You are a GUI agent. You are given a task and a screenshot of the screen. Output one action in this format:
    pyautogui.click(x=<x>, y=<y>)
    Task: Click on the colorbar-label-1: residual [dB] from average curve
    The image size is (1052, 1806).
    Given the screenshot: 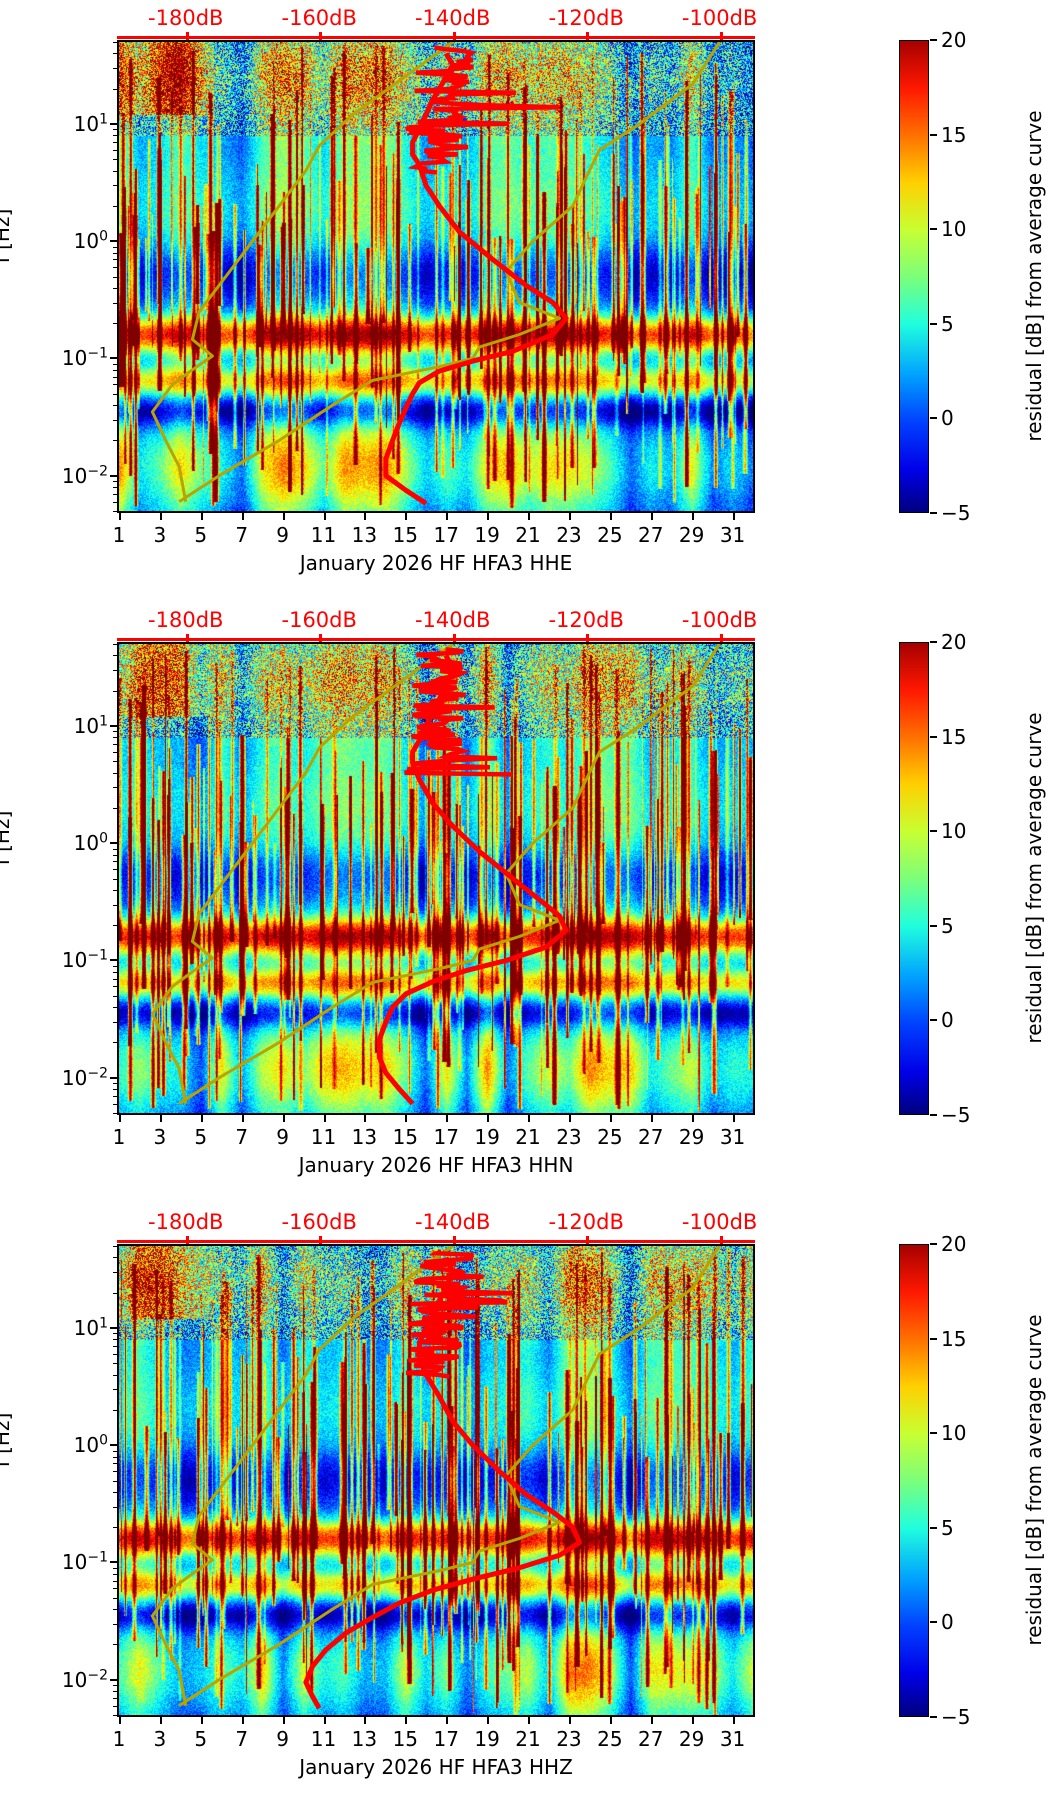 What is the action you would take?
    pyautogui.click(x=1034, y=276)
    